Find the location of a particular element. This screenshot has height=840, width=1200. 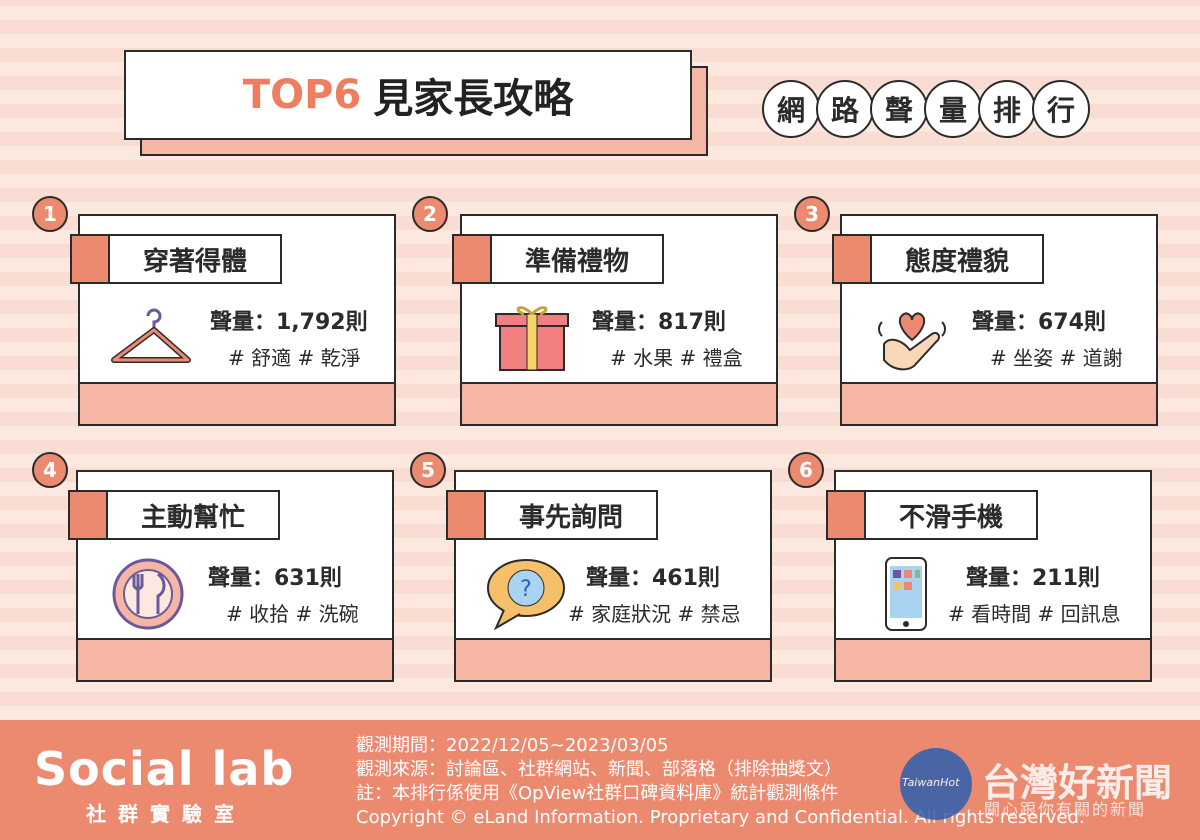

subtitle-char: 路 is located at coordinates (845, 109).